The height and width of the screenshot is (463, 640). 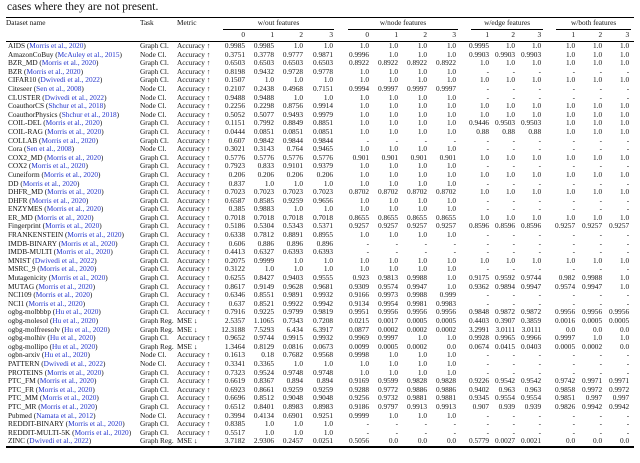 I want to click on dataset-name: Mutagenicity, so click(x=28, y=278).